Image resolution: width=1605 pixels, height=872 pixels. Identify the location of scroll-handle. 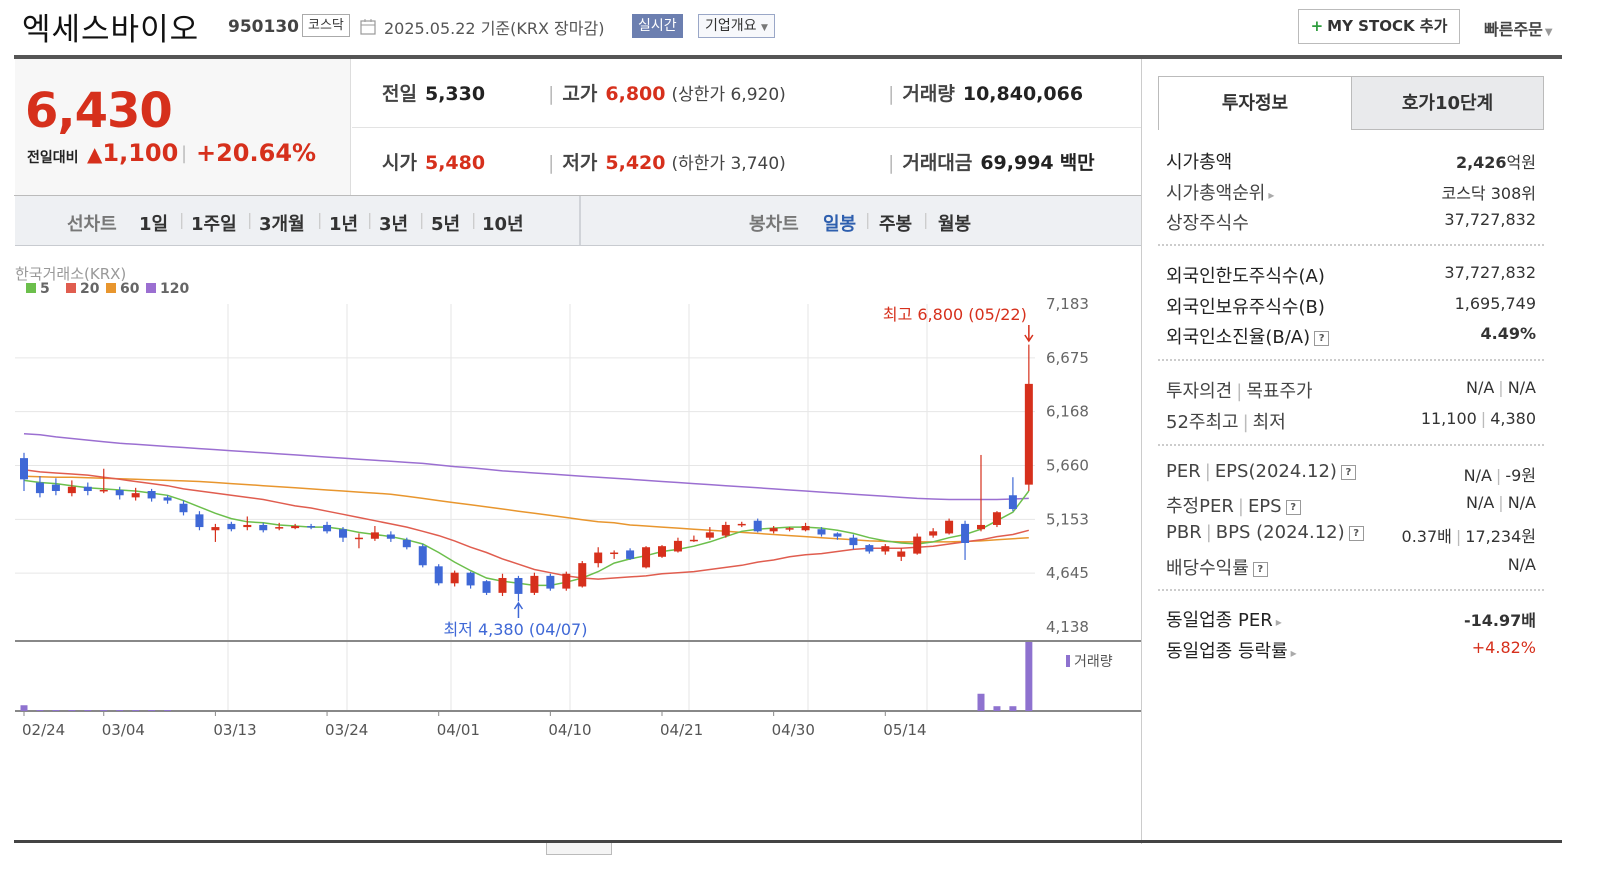
(579, 849).